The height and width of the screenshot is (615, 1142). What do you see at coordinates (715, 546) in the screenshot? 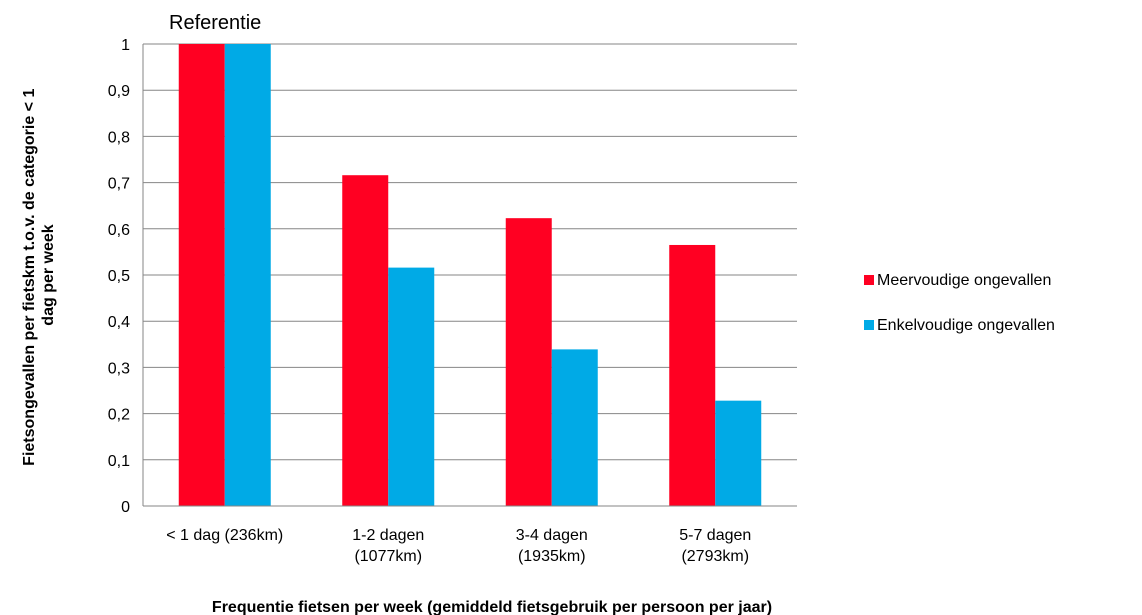
I see `x-tick-label: 5-7 dagen (2793km)` at bounding box center [715, 546].